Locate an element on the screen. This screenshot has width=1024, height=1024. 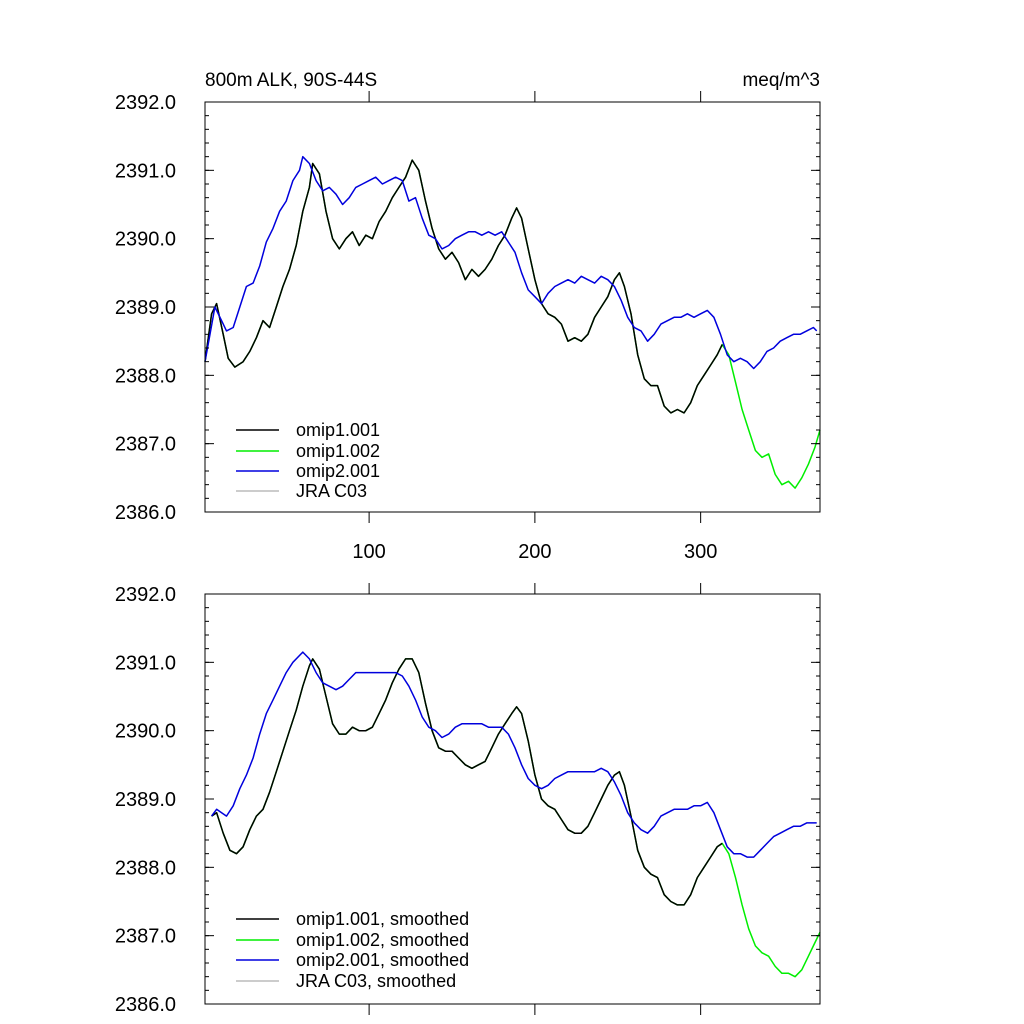
top-y-tick-label: 2388.0 is located at coordinates (145, 376).